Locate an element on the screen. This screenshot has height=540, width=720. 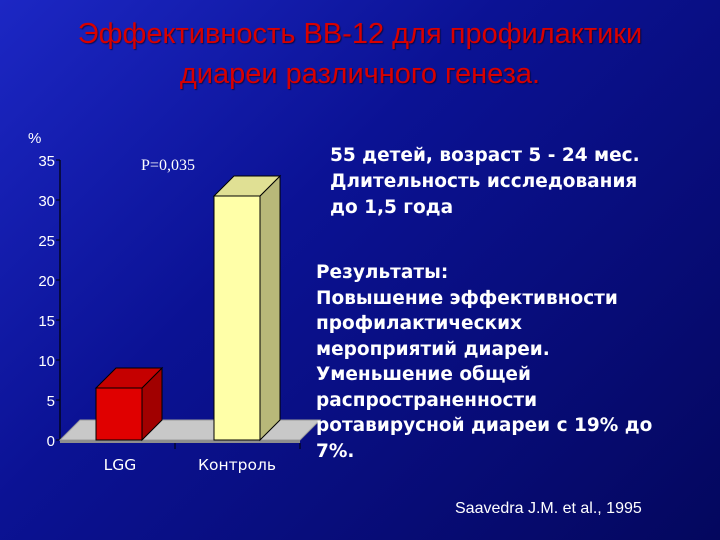
bar-side is located at coordinates (270, 308).